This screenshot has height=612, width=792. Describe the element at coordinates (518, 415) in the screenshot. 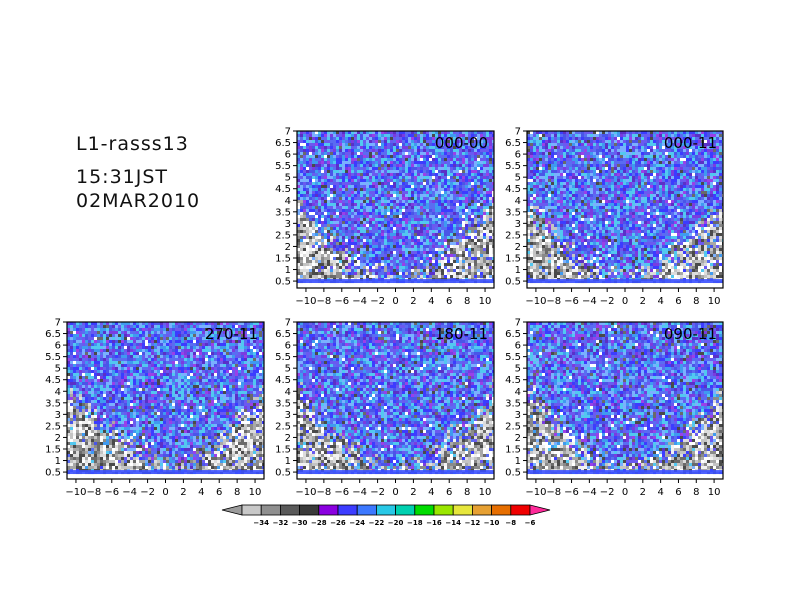

I see `y-tick-label: 3` at that location.